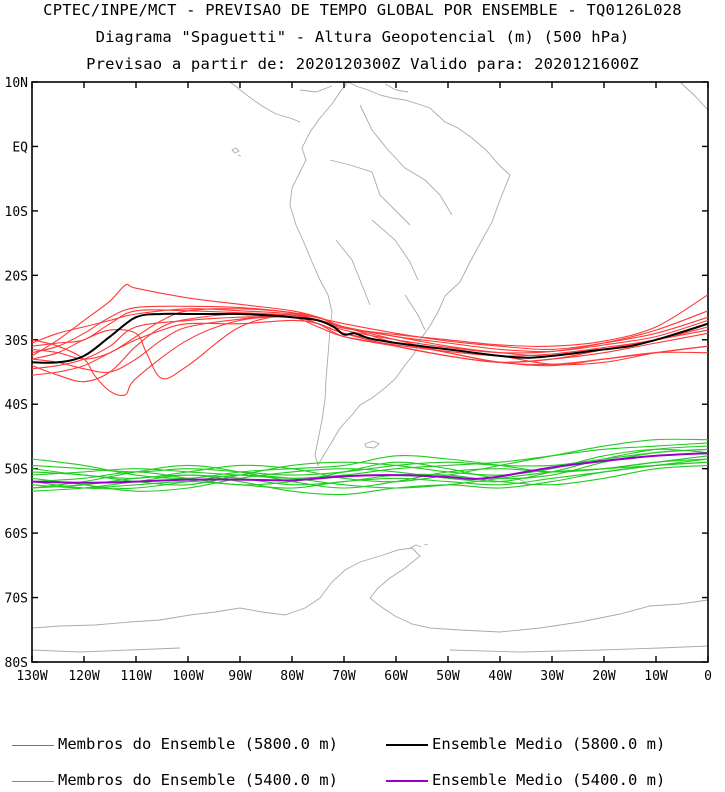 This screenshot has height=792, width=725. I want to click on x-tick-label: 80W, so click(292, 676).